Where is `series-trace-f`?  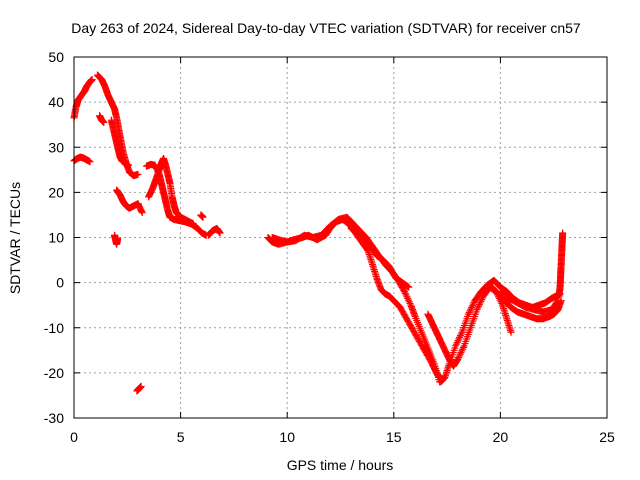
series-trace-f is located at coordinates (116, 239).